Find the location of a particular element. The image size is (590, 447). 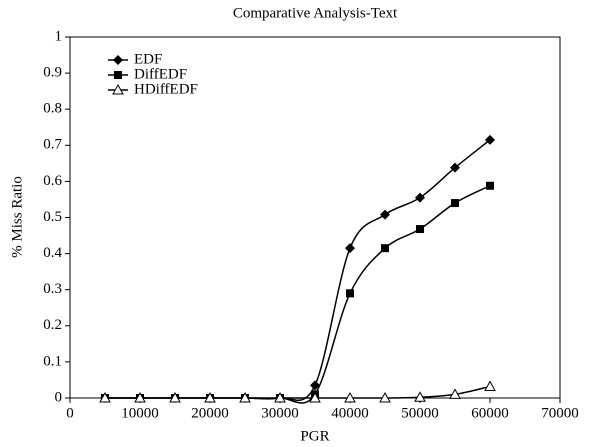

y-tick-label: 0.8 is located at coordinates (52, 109).